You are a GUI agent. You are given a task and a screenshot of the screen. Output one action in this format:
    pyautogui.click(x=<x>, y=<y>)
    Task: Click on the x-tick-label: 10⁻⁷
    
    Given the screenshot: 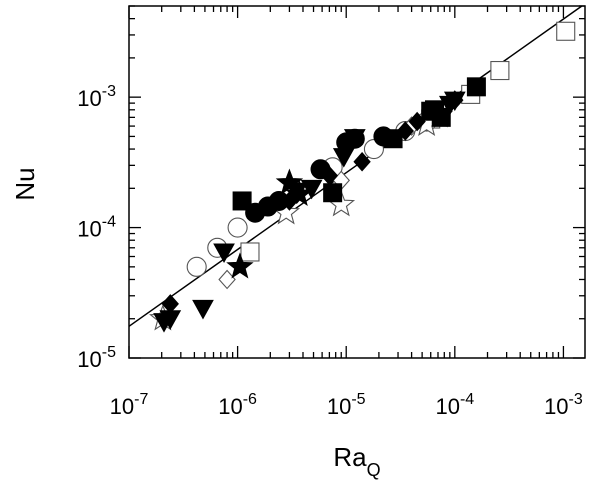 What is the action you would take?
    pyautogui.click(x=129, y=405)
    